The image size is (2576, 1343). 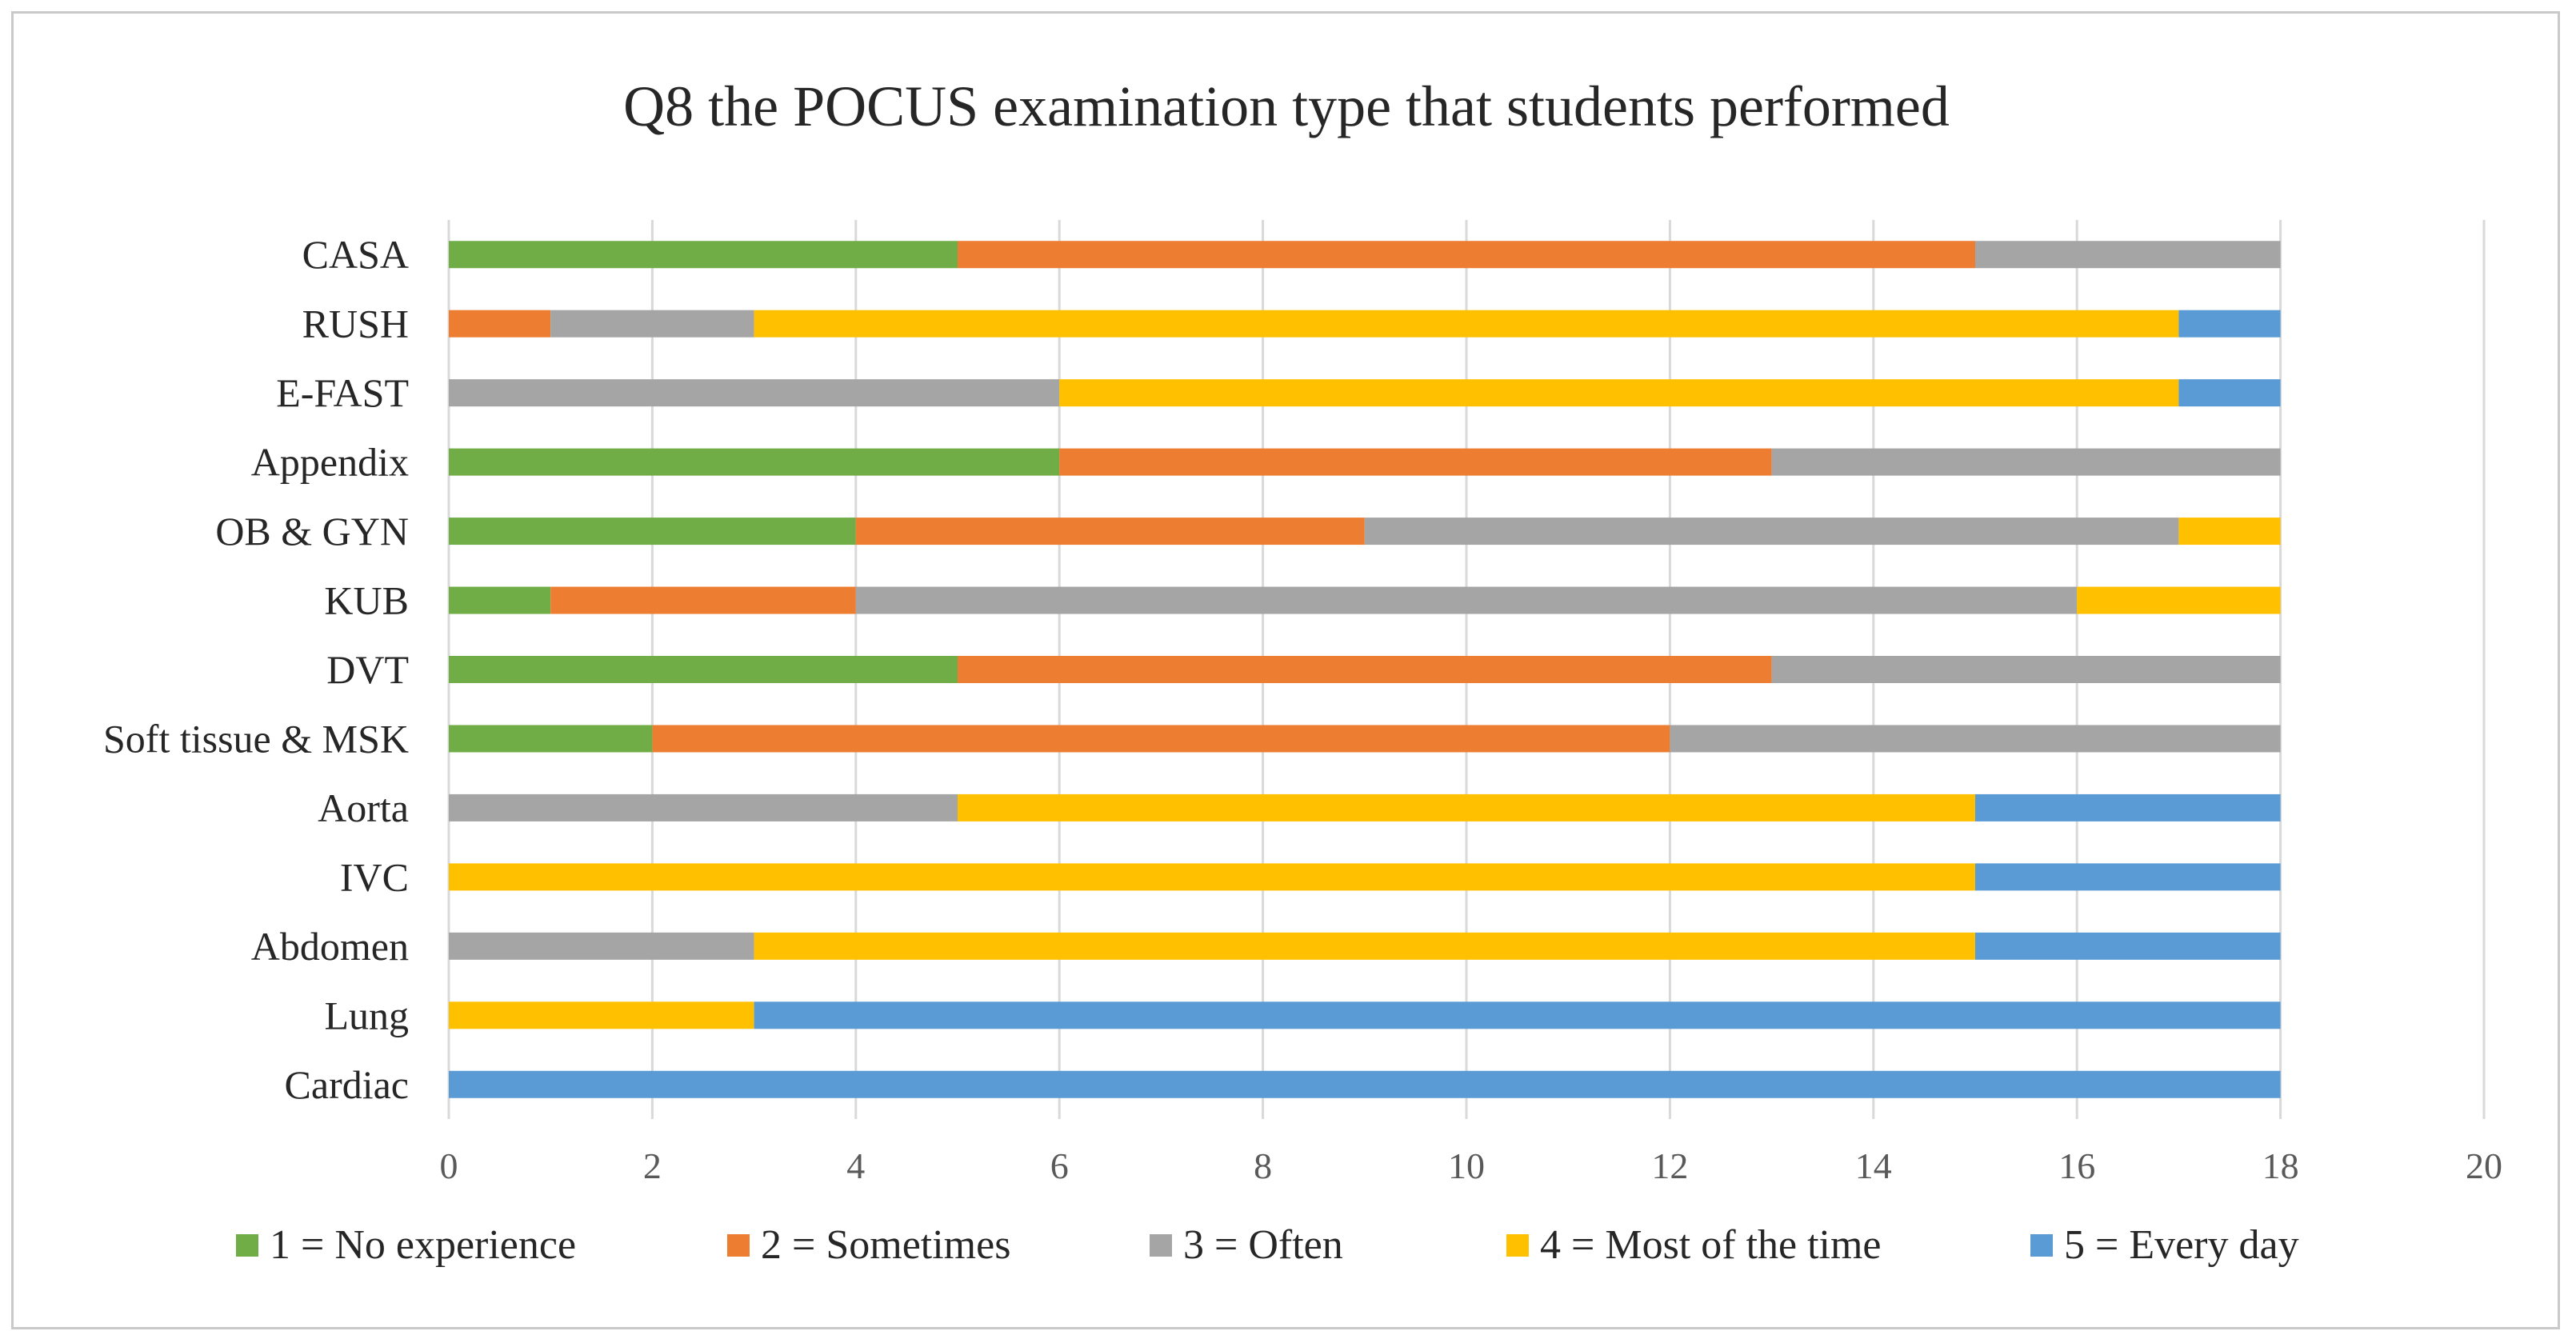 I want to click on category-label: Lung, so click(x=366, y=1015).